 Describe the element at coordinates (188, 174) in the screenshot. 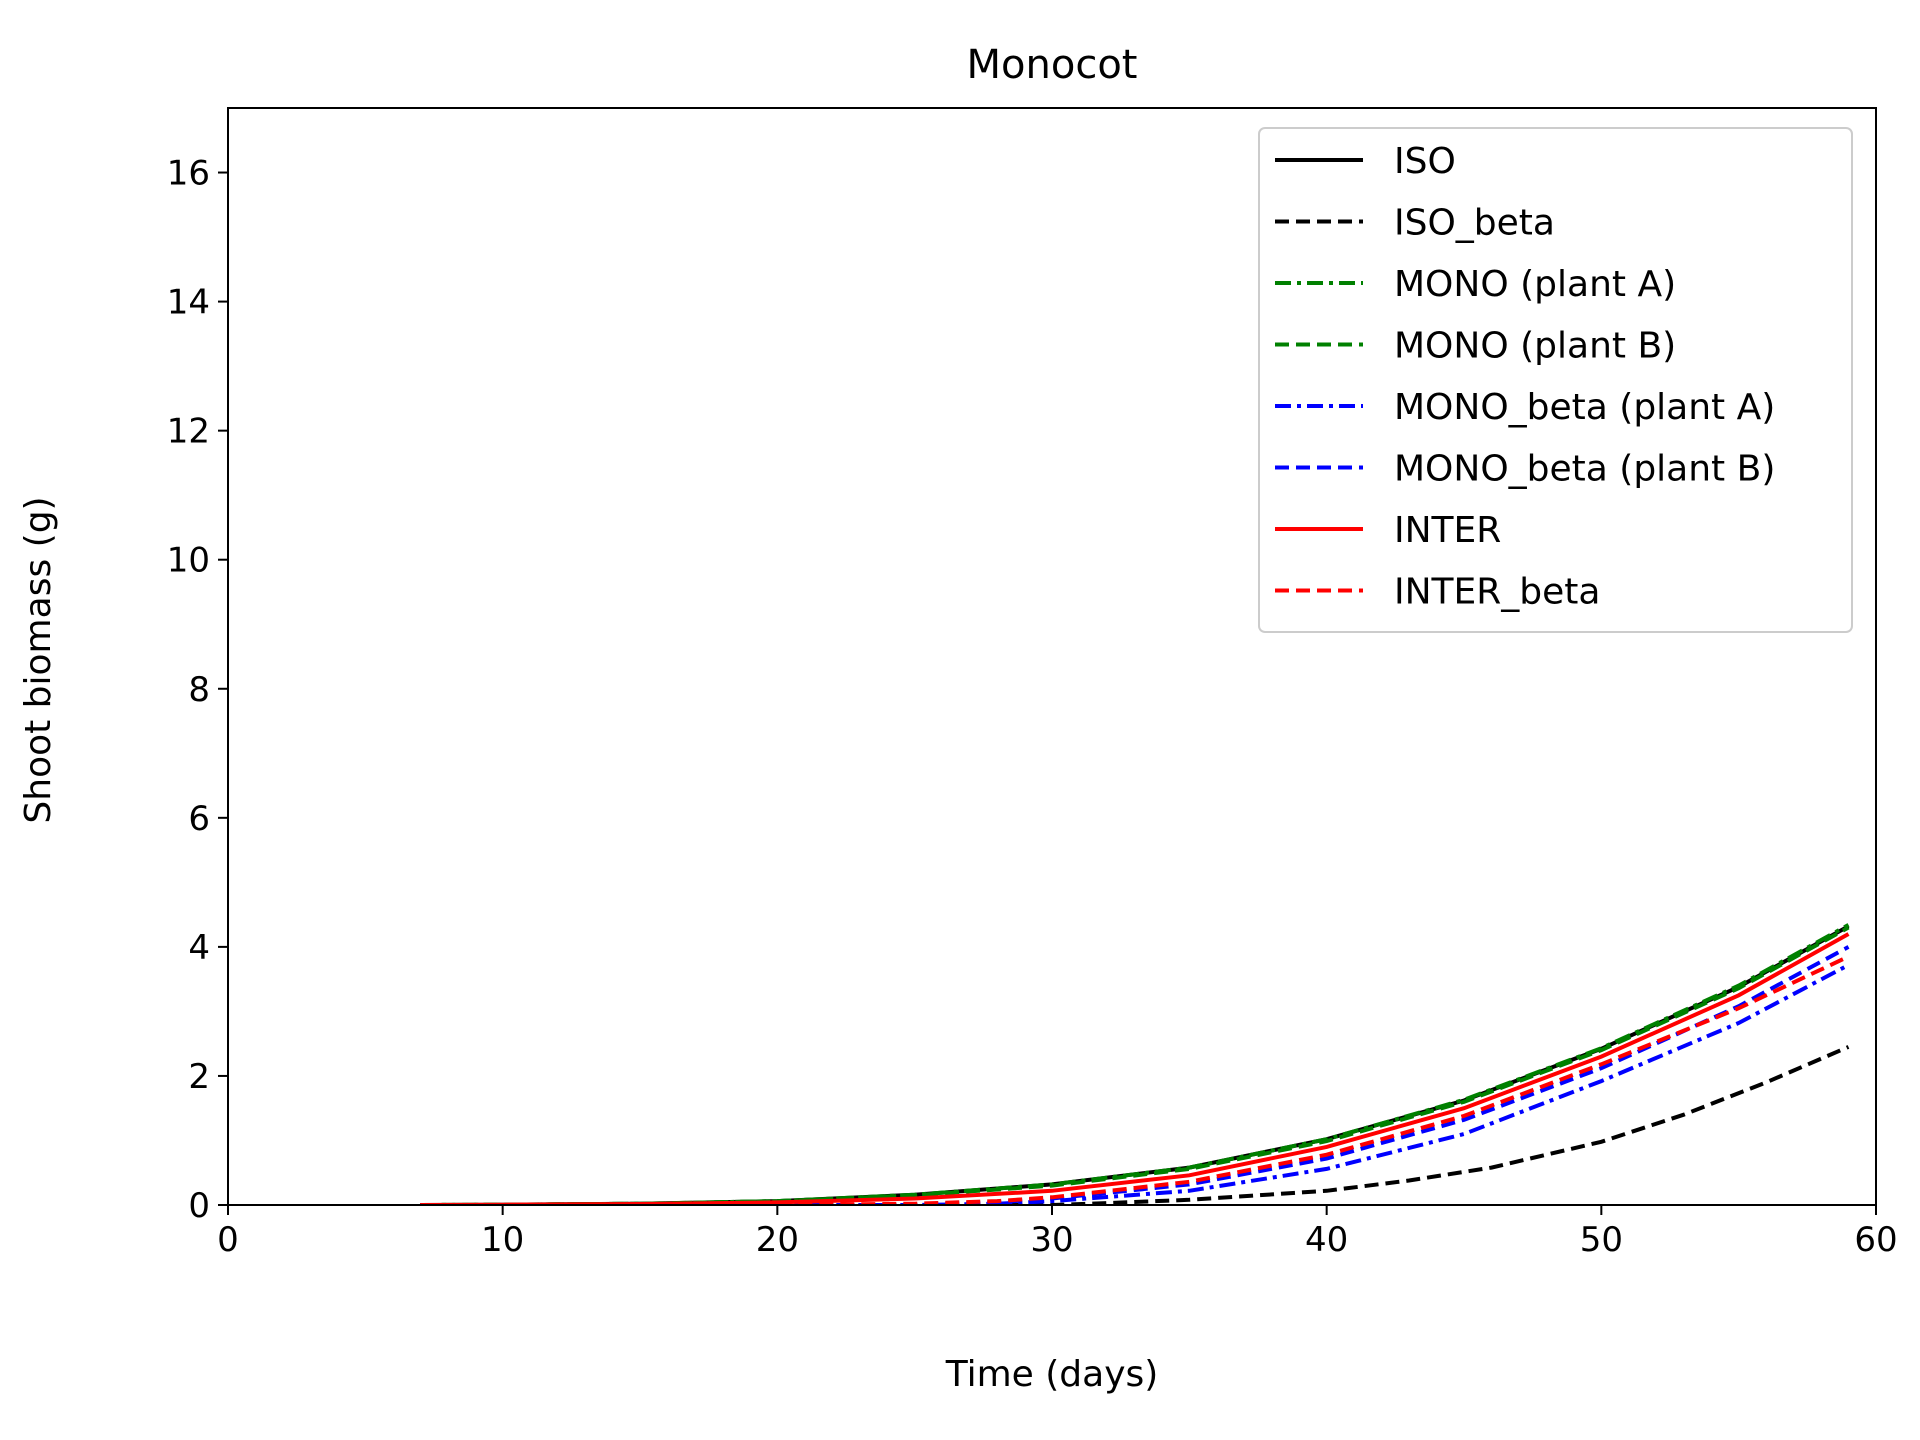

I see `y-tick-label-8: 16` at that location.